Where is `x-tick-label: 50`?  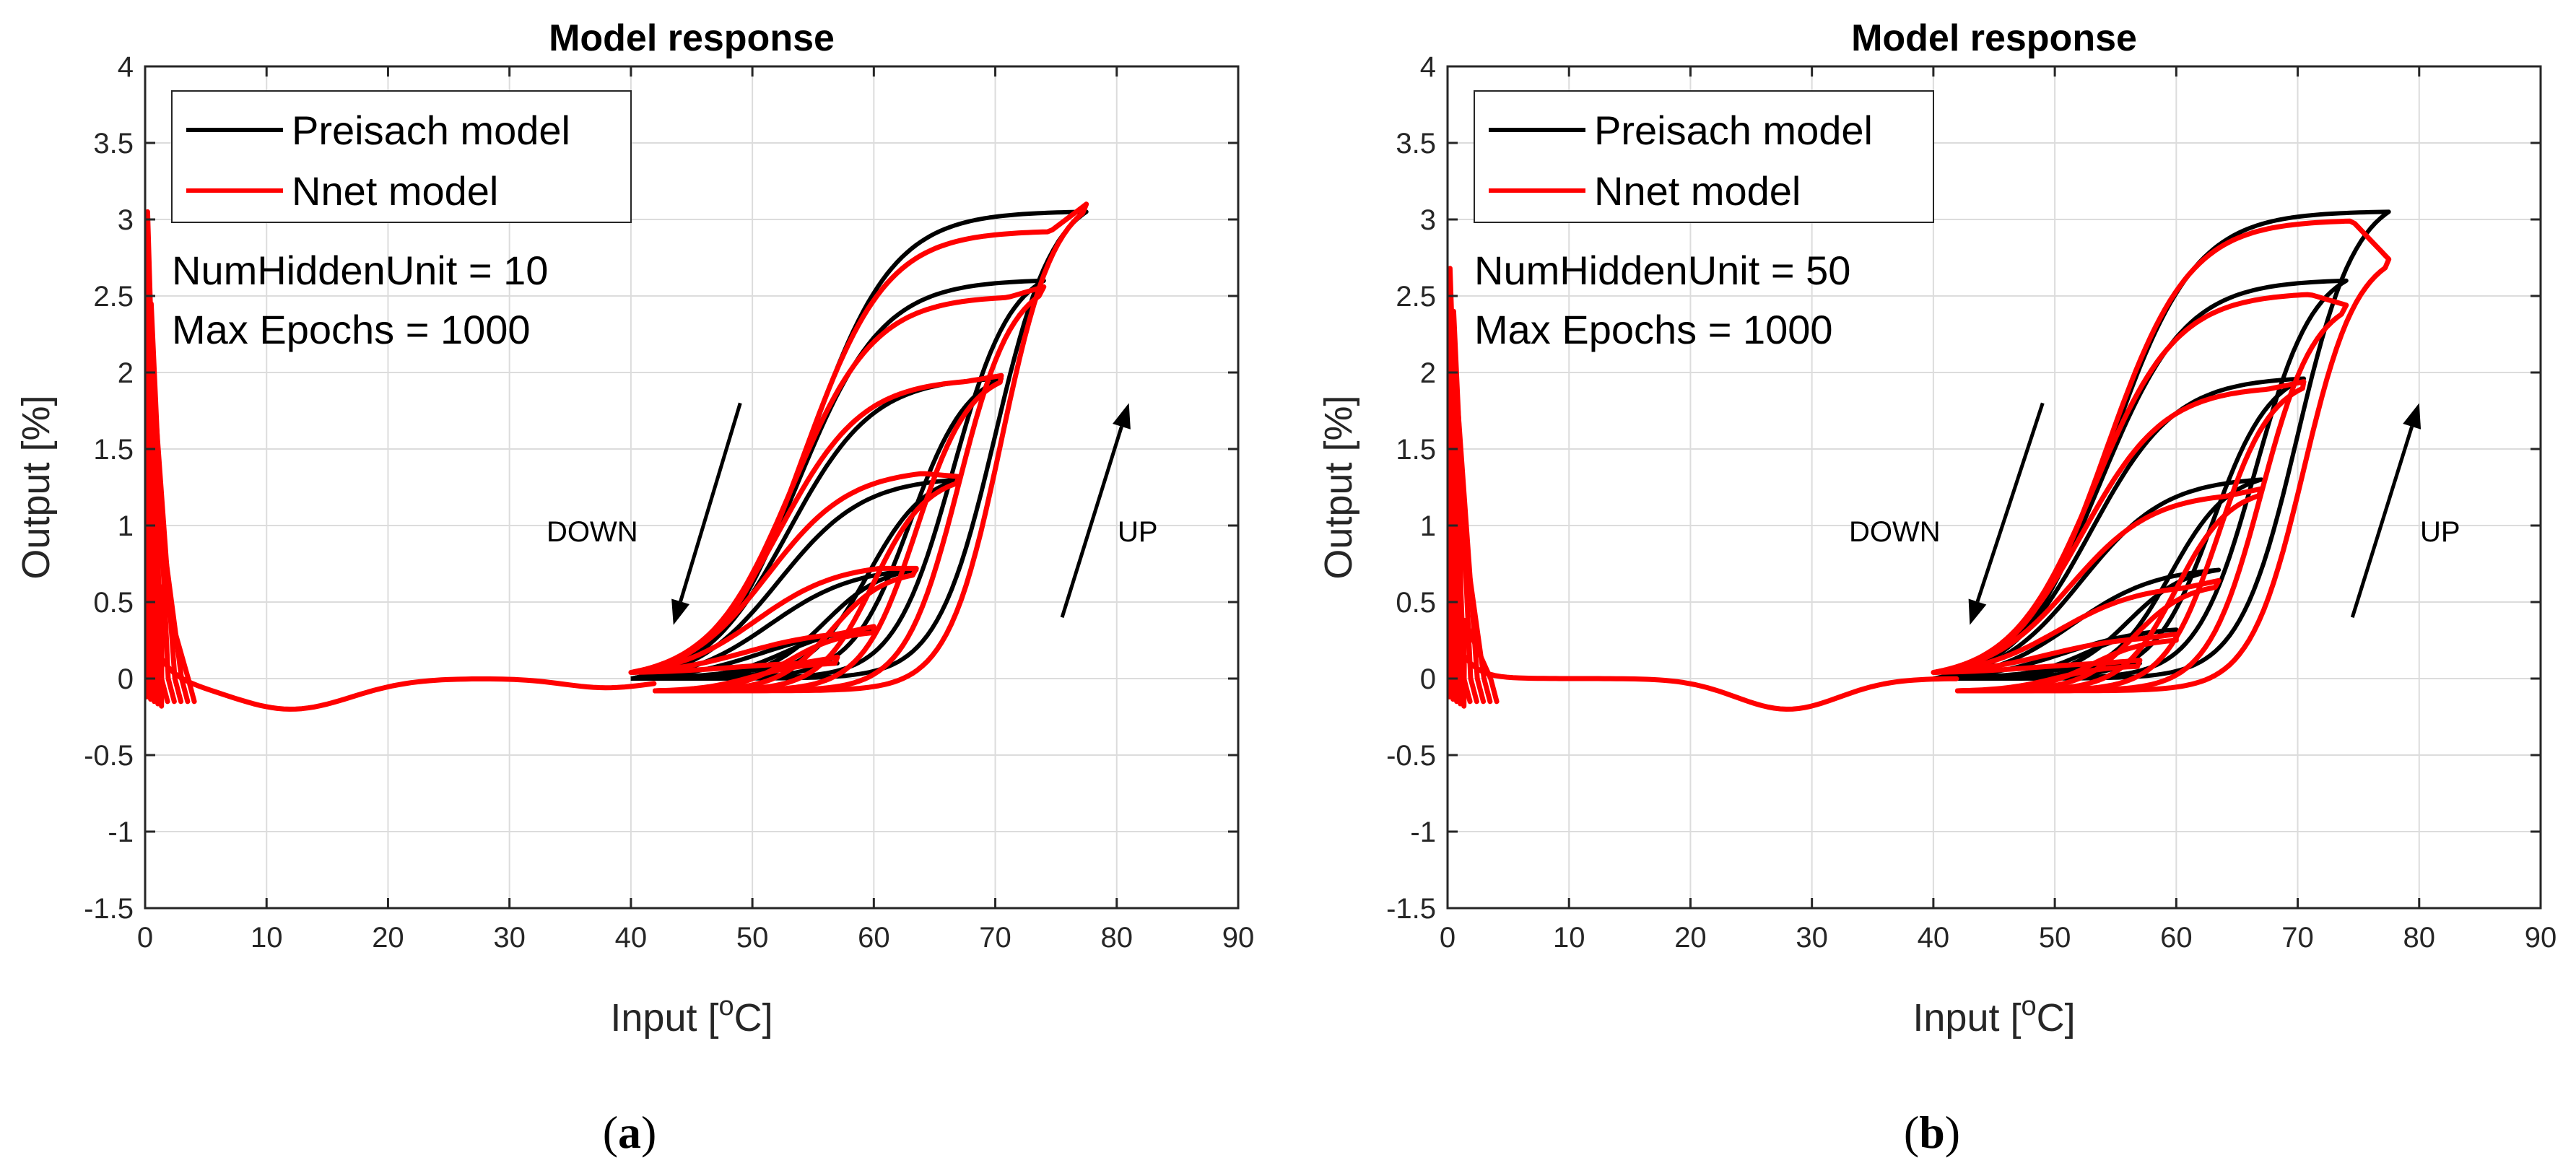
x-tick-label: 50 is located at coordinates (752, 938).